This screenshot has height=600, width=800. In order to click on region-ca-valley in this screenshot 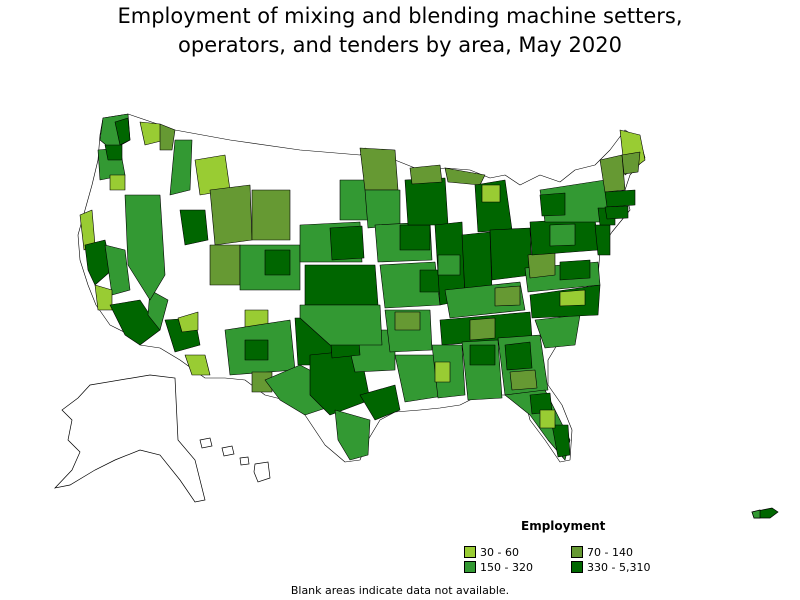, I will do `click(117, 270)`.